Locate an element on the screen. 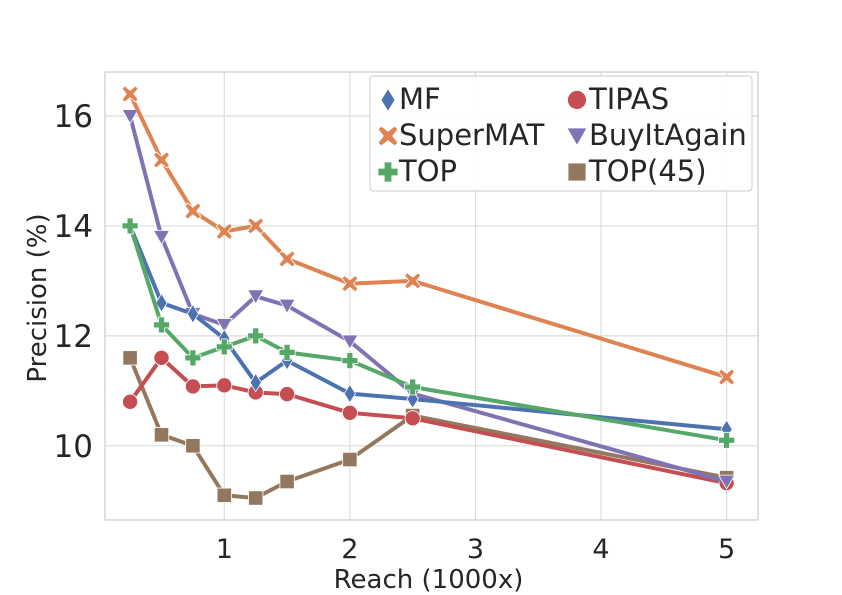  legend-item: BuyItAgain is located at coordinates (656, 135).